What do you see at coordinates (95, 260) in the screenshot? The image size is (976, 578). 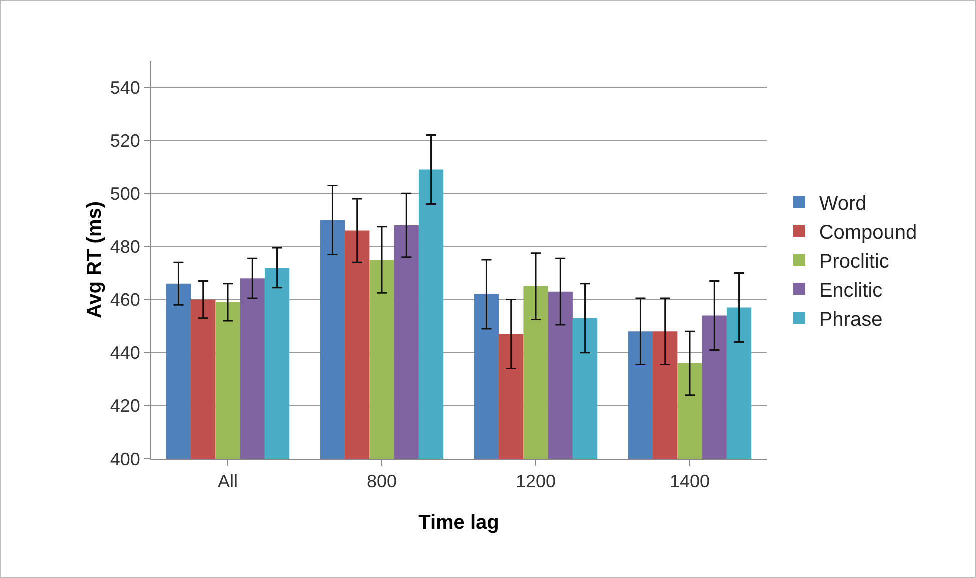 I see `y-axis-title: Avg RT (ms)` at bounding box center [95, 260].